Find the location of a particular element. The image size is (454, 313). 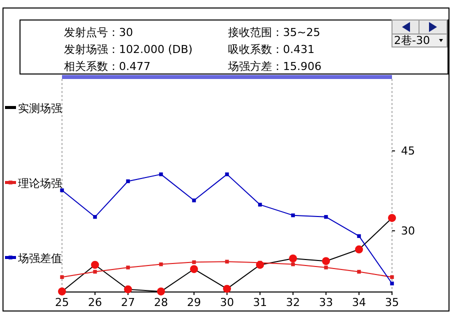

x-tick-label: 25 is located at coordinates (62, 302).